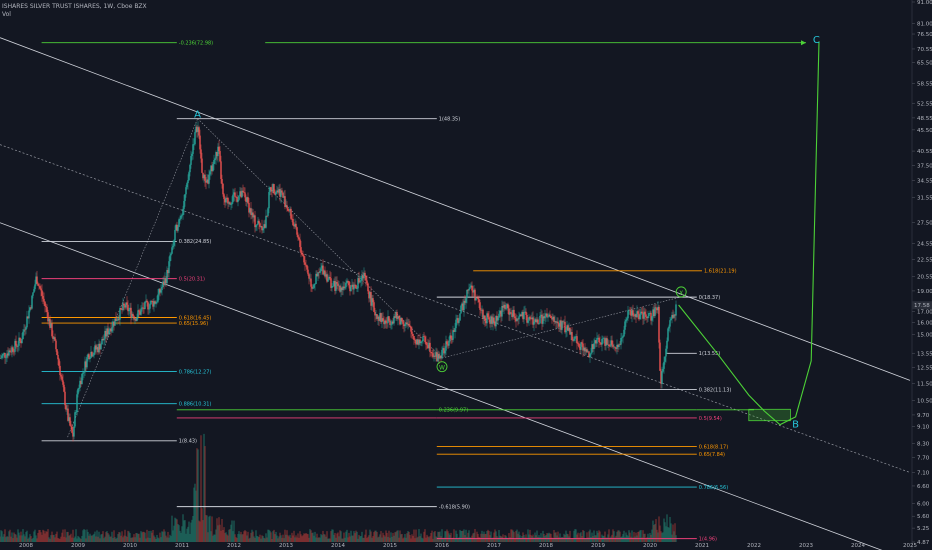 The image size is (932, 550). What do you see at coordinates (858, 546) in the screenshot?
I see `x-tick-label: 2024` at bounding box center [858, 546].